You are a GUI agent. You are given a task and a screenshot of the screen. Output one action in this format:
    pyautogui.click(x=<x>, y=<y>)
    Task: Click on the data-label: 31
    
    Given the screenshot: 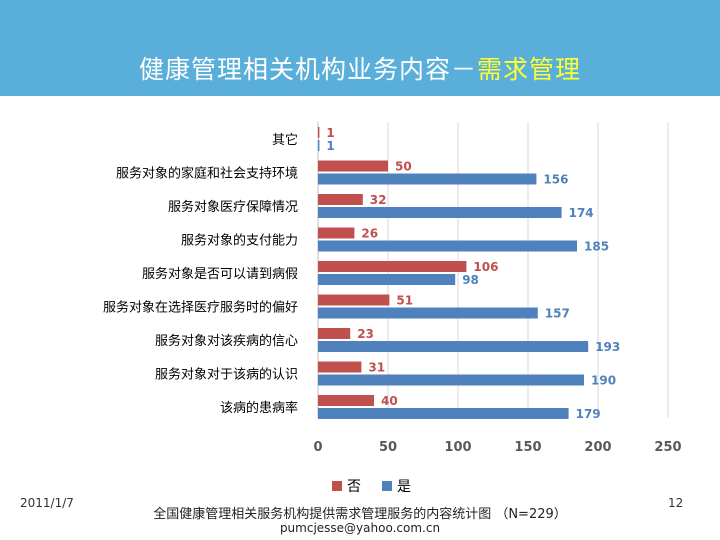 What is the action you would take?
    pyautogui.click(x=376, y=368)
    